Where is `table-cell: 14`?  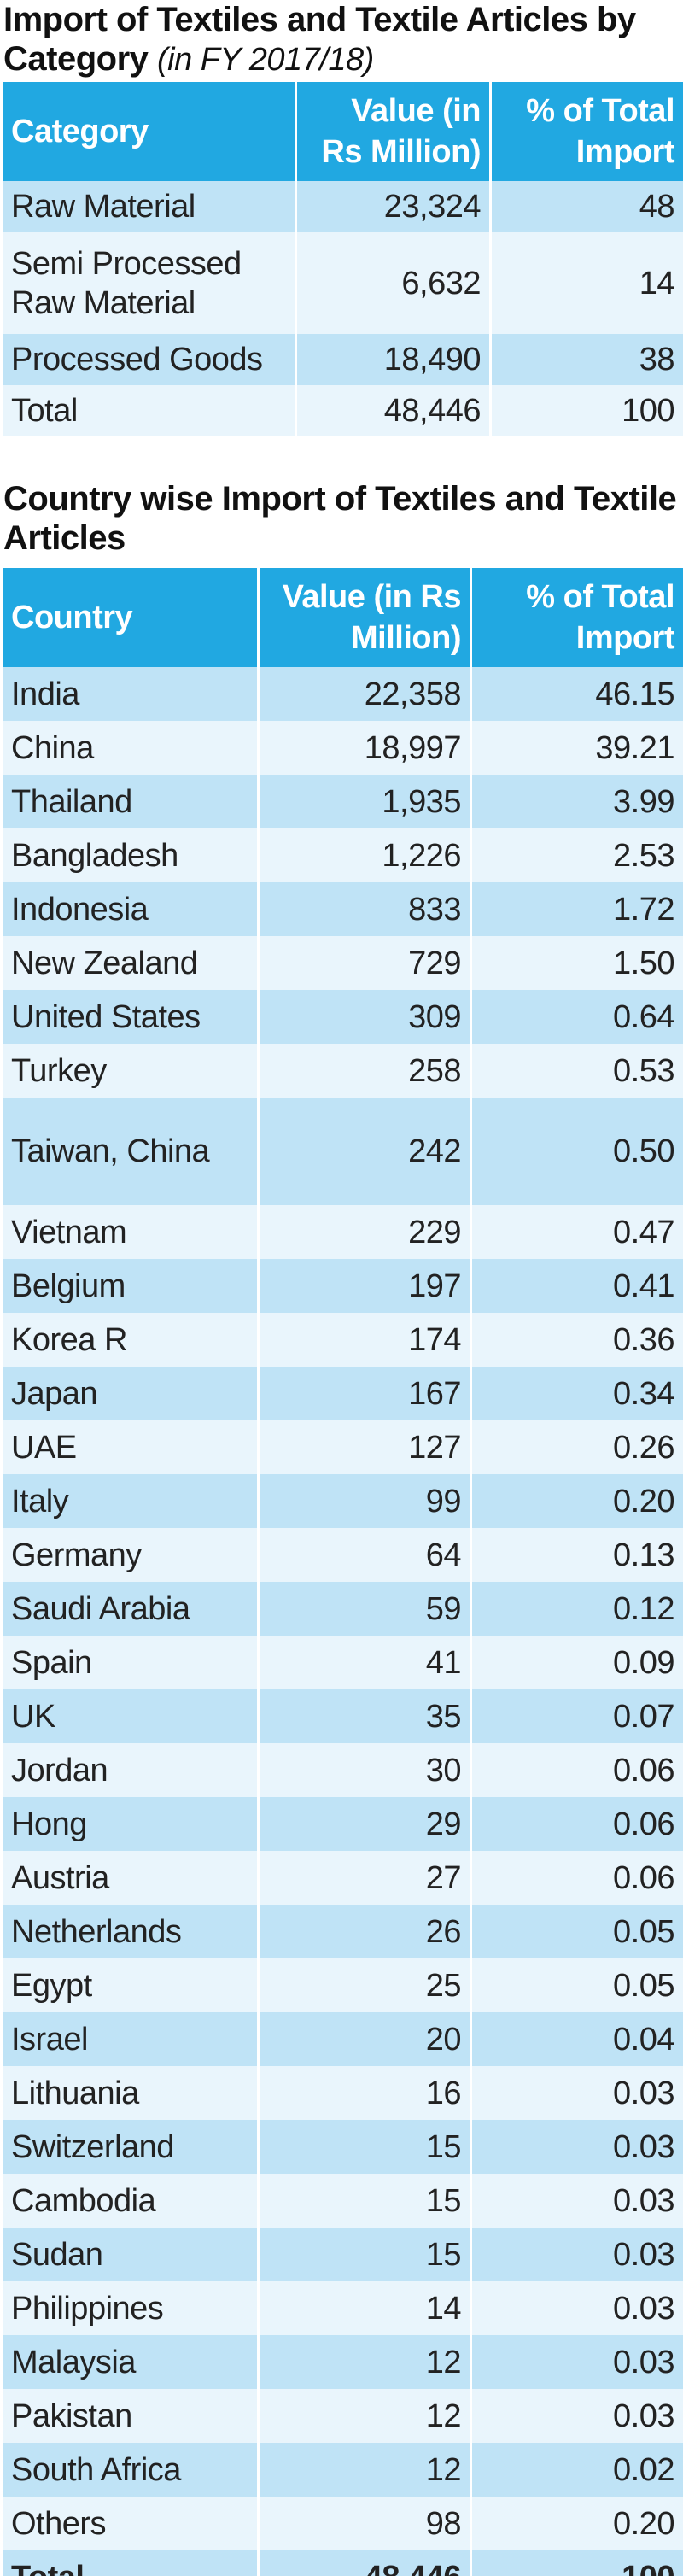
table-cell: 14 is located at coordinates (586, 283).